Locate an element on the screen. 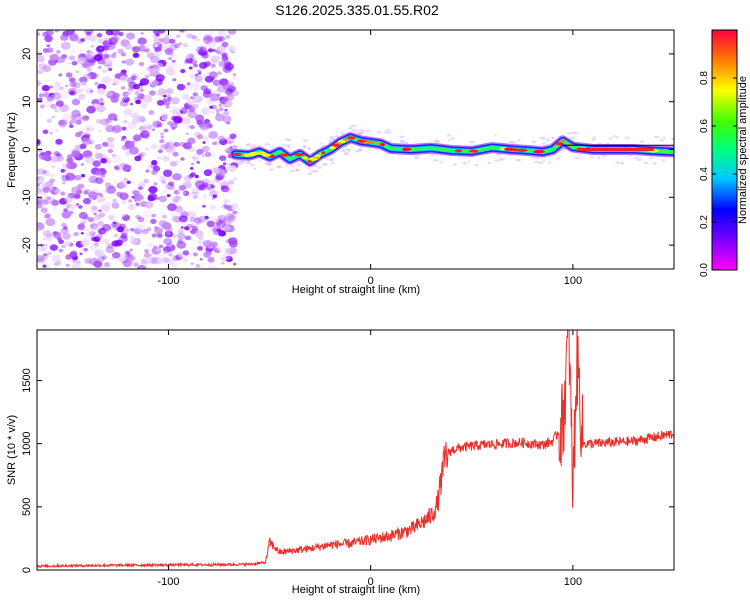 This screenshot has height=600, width=750. spectrogram-y-tick-label: -10 is located at coordinates (27, 197).